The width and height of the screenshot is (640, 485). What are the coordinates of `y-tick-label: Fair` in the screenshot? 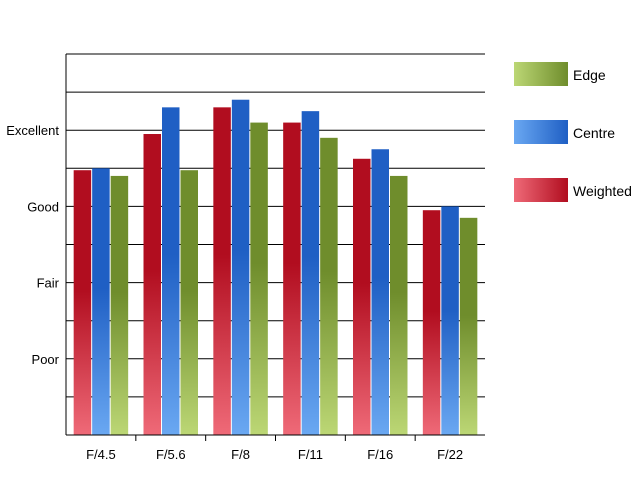 It's located at (48, 283).